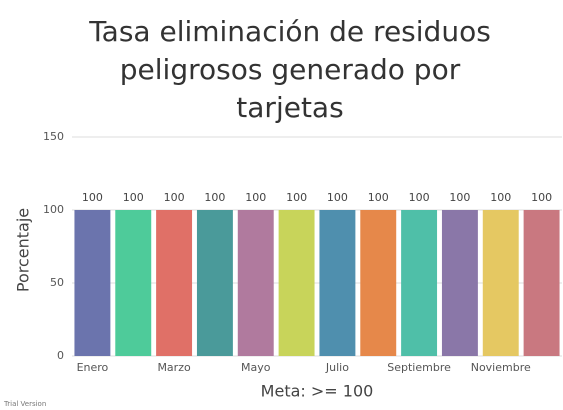 The image size is (563, 410). Describe the element at coordinates (53, 209) in the screenshot. I see `y-tick-label: 100` at that location.